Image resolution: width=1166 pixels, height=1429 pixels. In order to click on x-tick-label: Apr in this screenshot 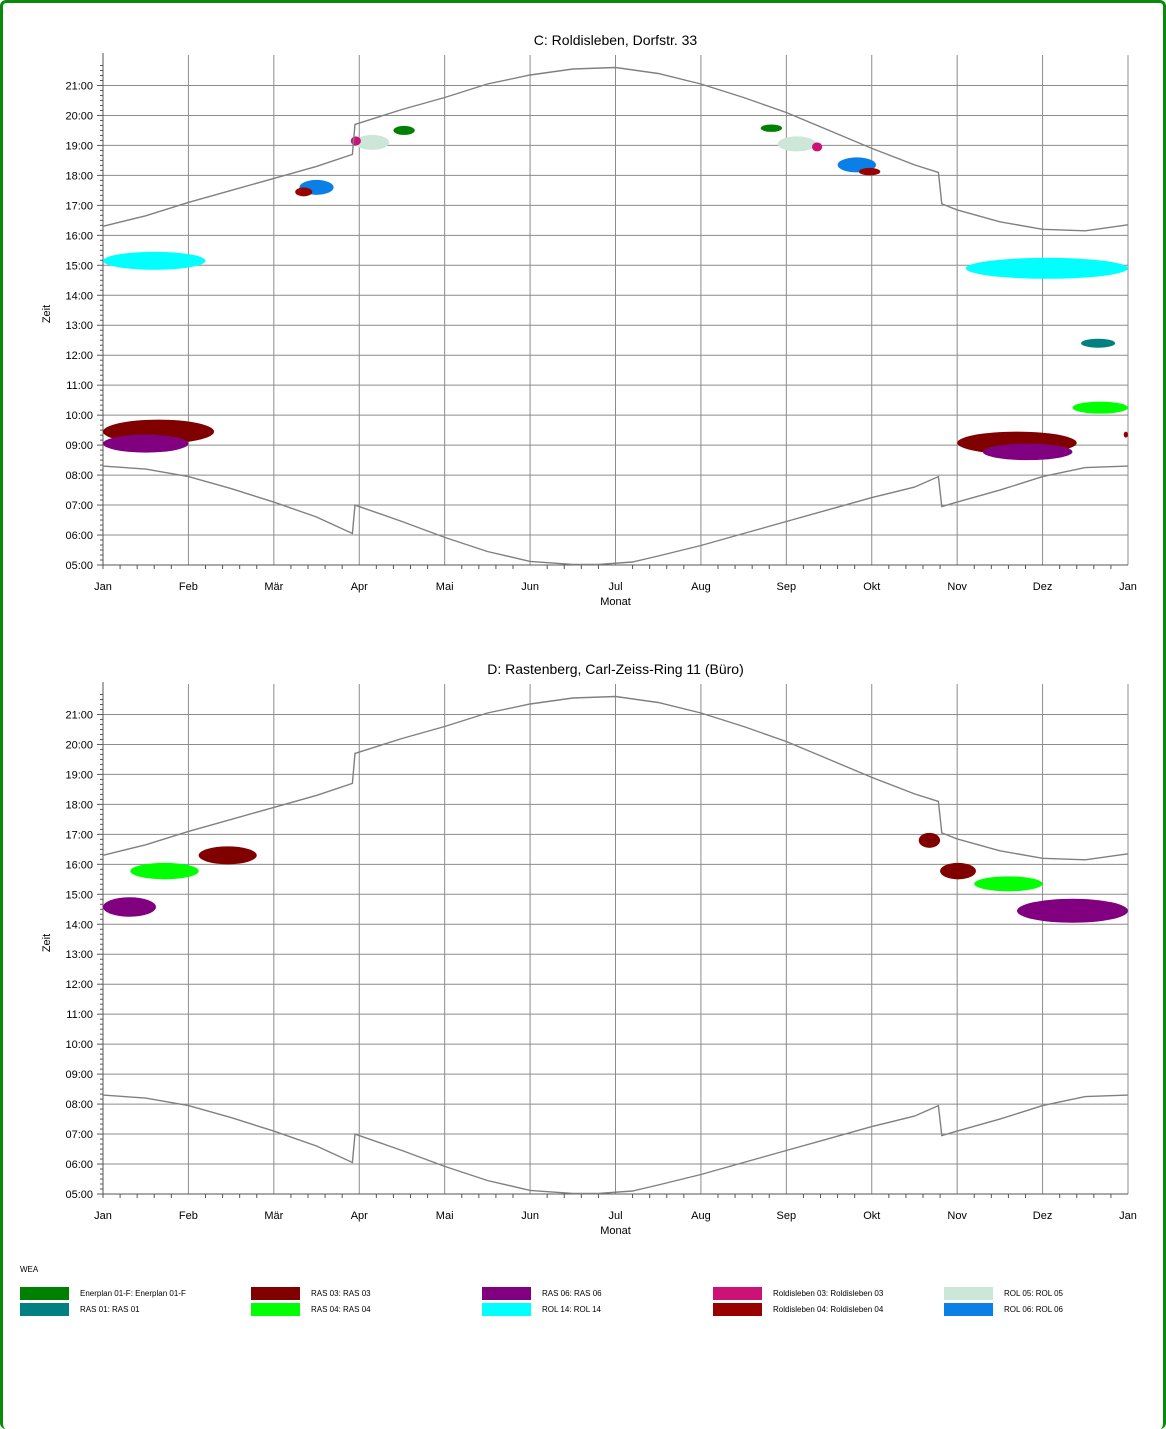, I will do `click(359, 587)`.